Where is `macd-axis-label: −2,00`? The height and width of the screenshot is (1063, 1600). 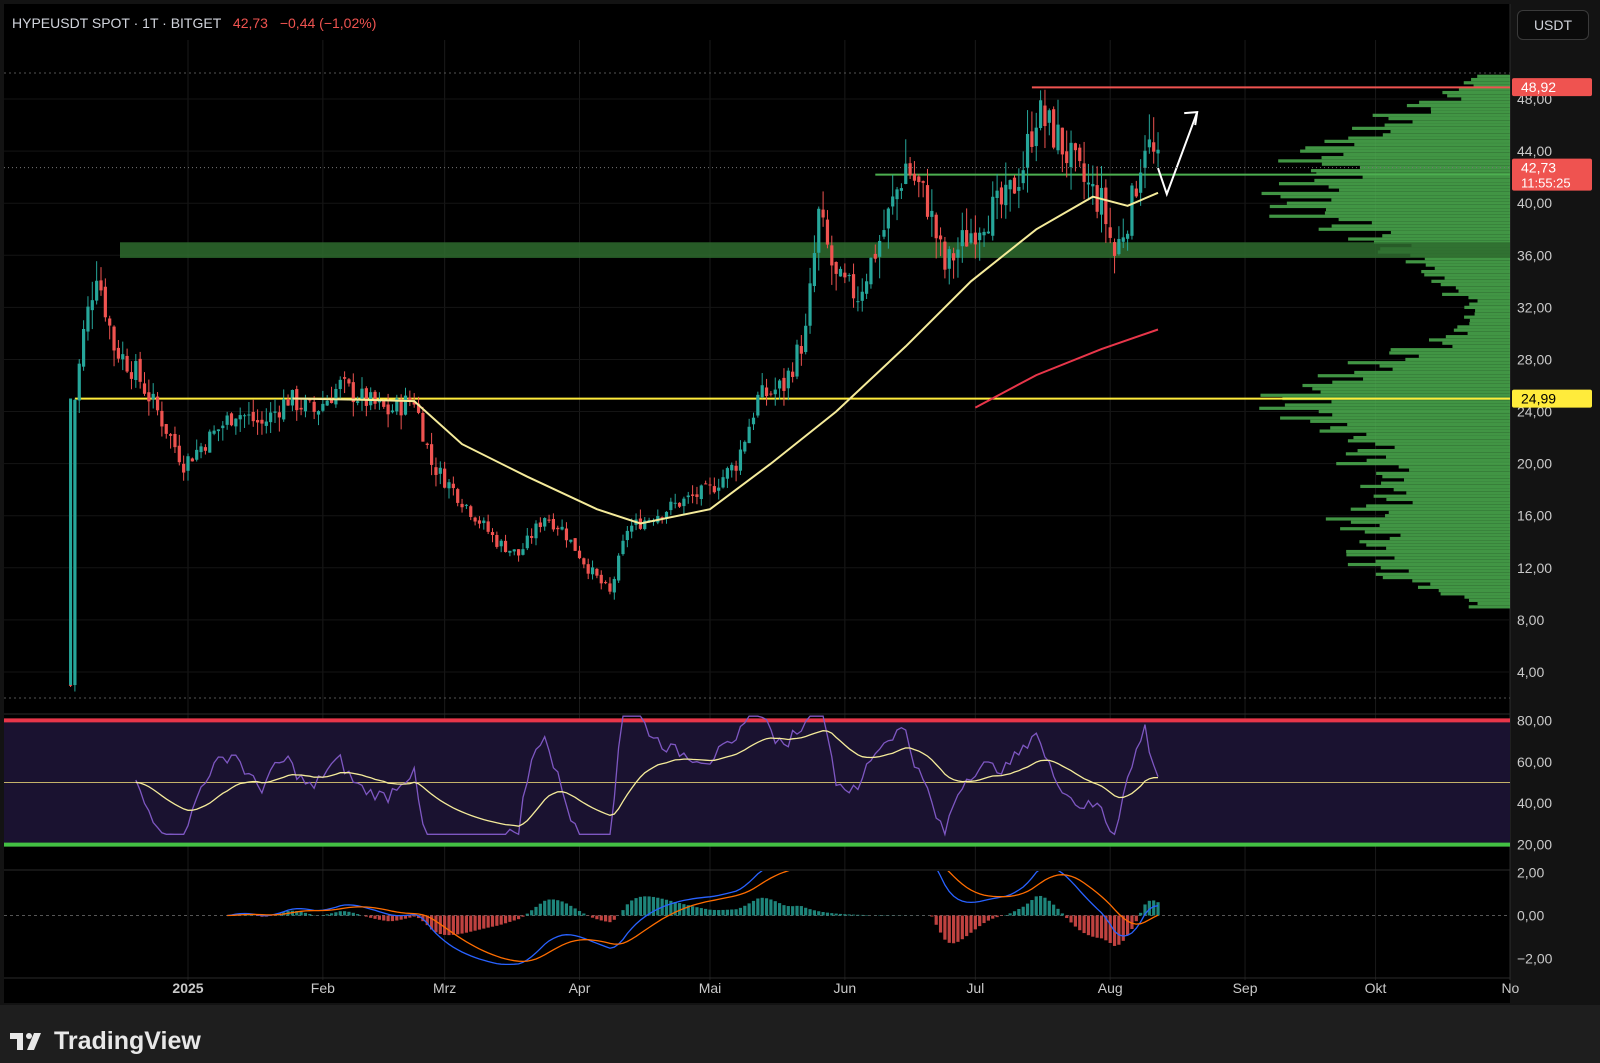
macd-axis-label: −2,00 is located at coordinates (1535, 959).